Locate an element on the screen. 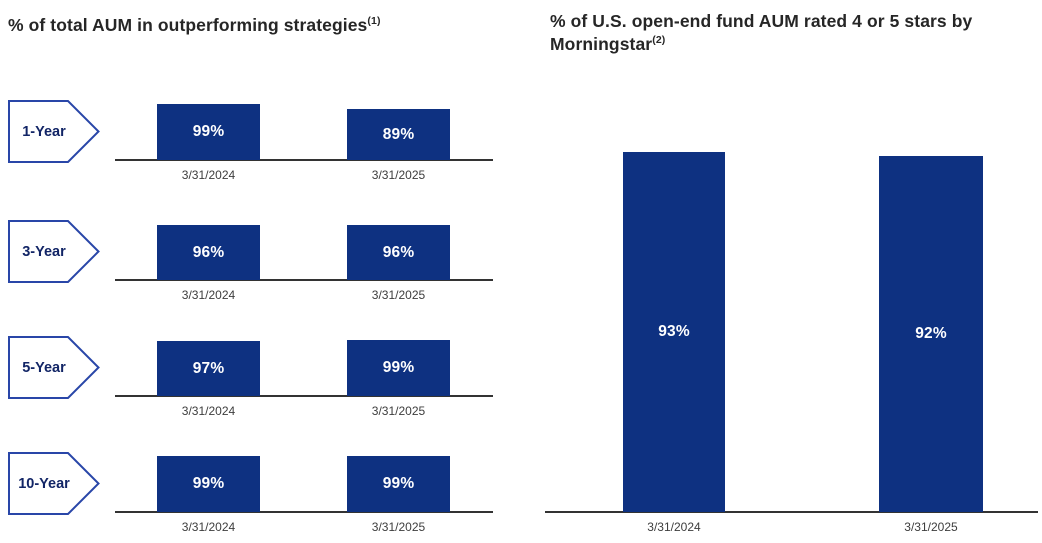 The width and height of the screenshot is (1042, 543). bar-value-label: 89% is located at coordinates (398, 134).